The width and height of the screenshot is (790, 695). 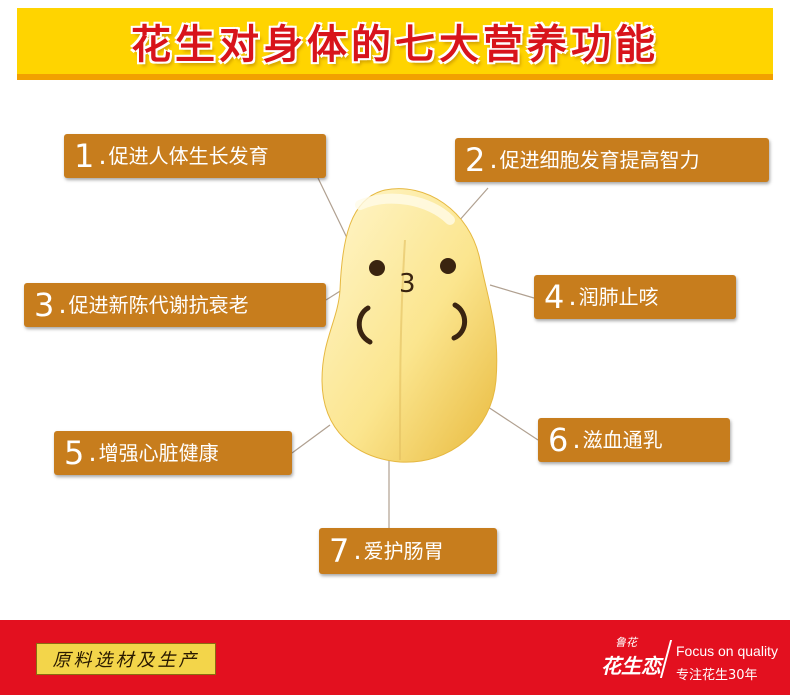 I want to click on benefit-box-4: 4 . 润肺止咳, so click(x=635, y=297).